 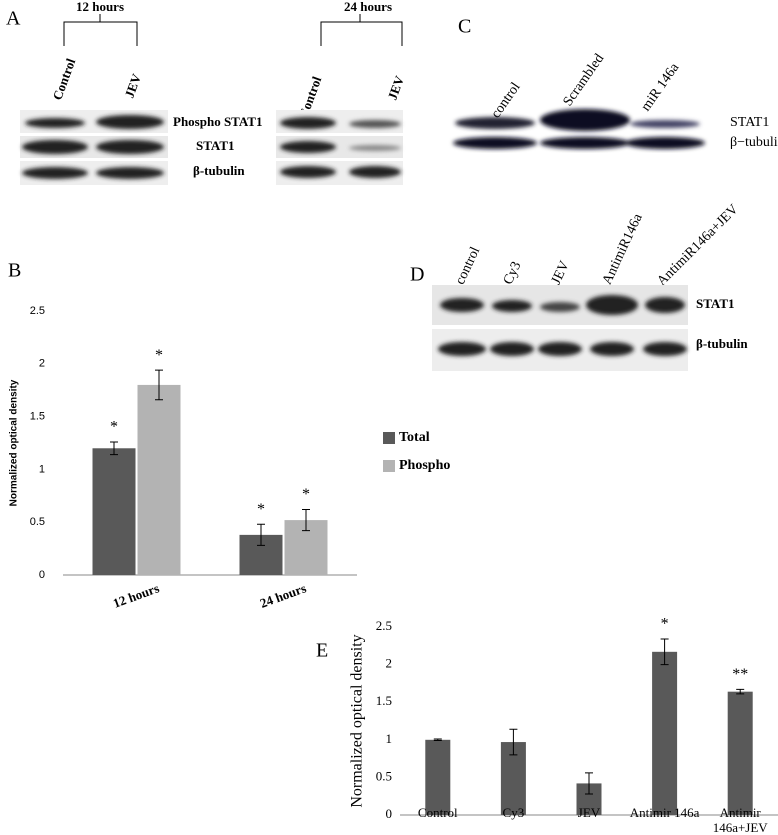 What do you see at coordinates (14, 271) in the screenshot?
I see `panel-label: B` at bounding box center [14, 271].